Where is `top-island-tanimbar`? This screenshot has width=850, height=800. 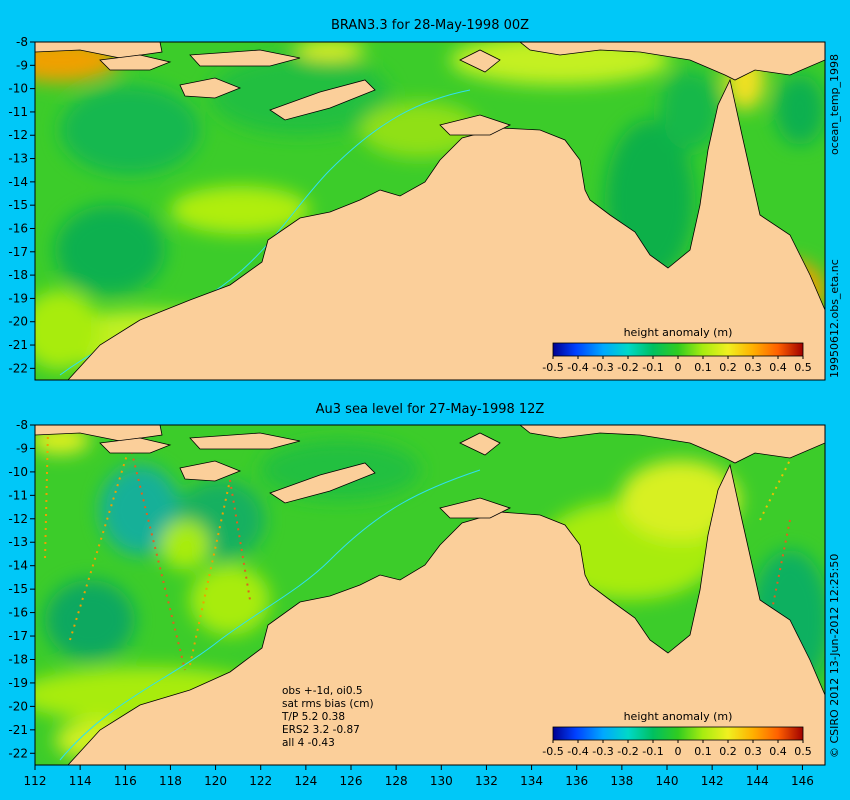 top-island-tanimbar is located at coordinates (480, 61).